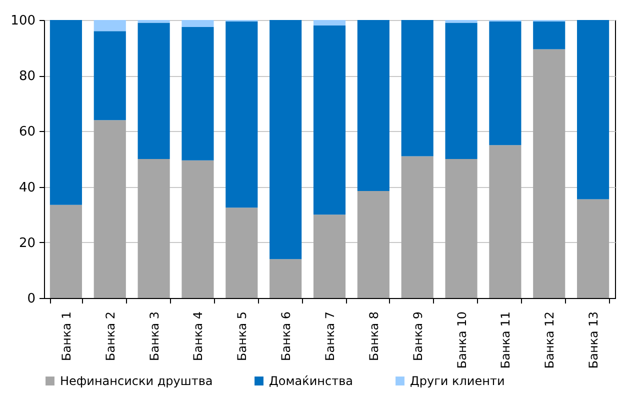 This screenshot has width=627, height=403. What do you see at coordinates (27, 76) in the screenshot?
I see `y-tick-label: 80` at bounding box center [27, 76].